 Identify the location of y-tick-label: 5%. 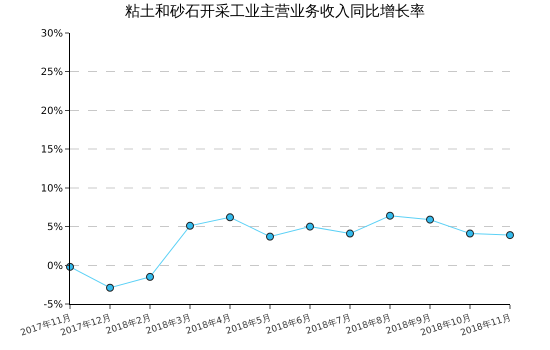
(55, 228).